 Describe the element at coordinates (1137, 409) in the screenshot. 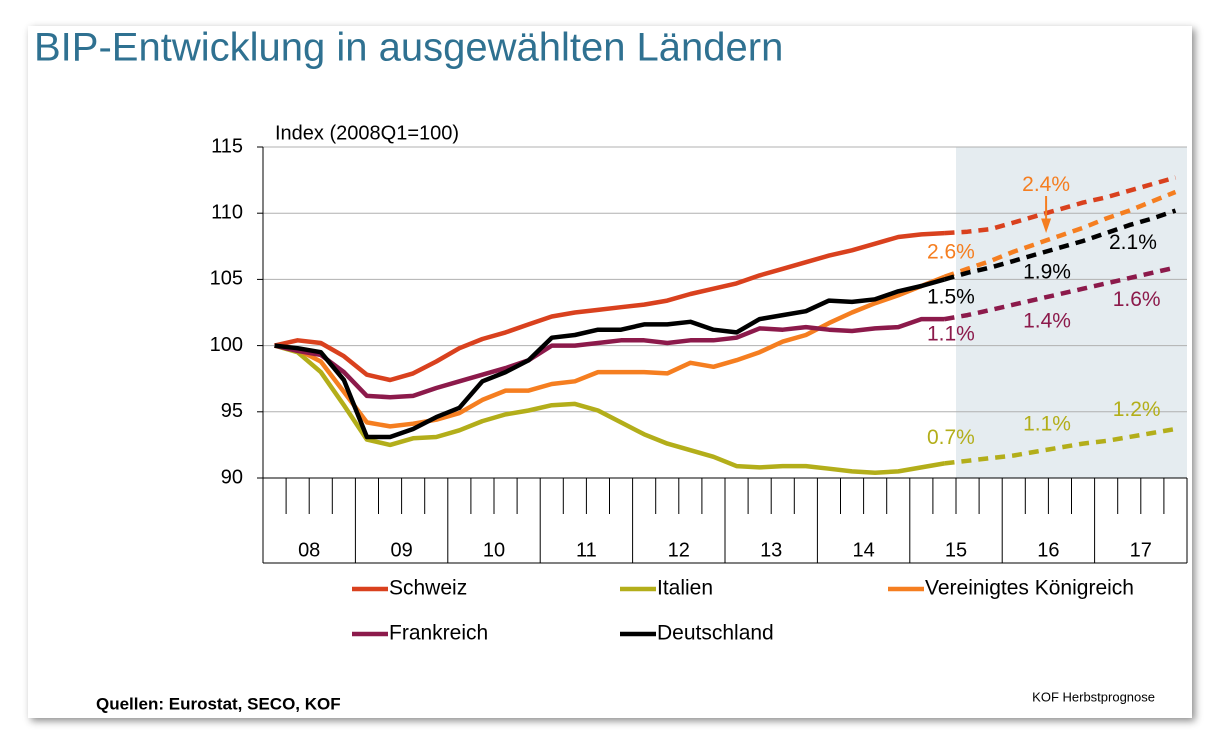

I see `annotation: 1.2%` at that location.